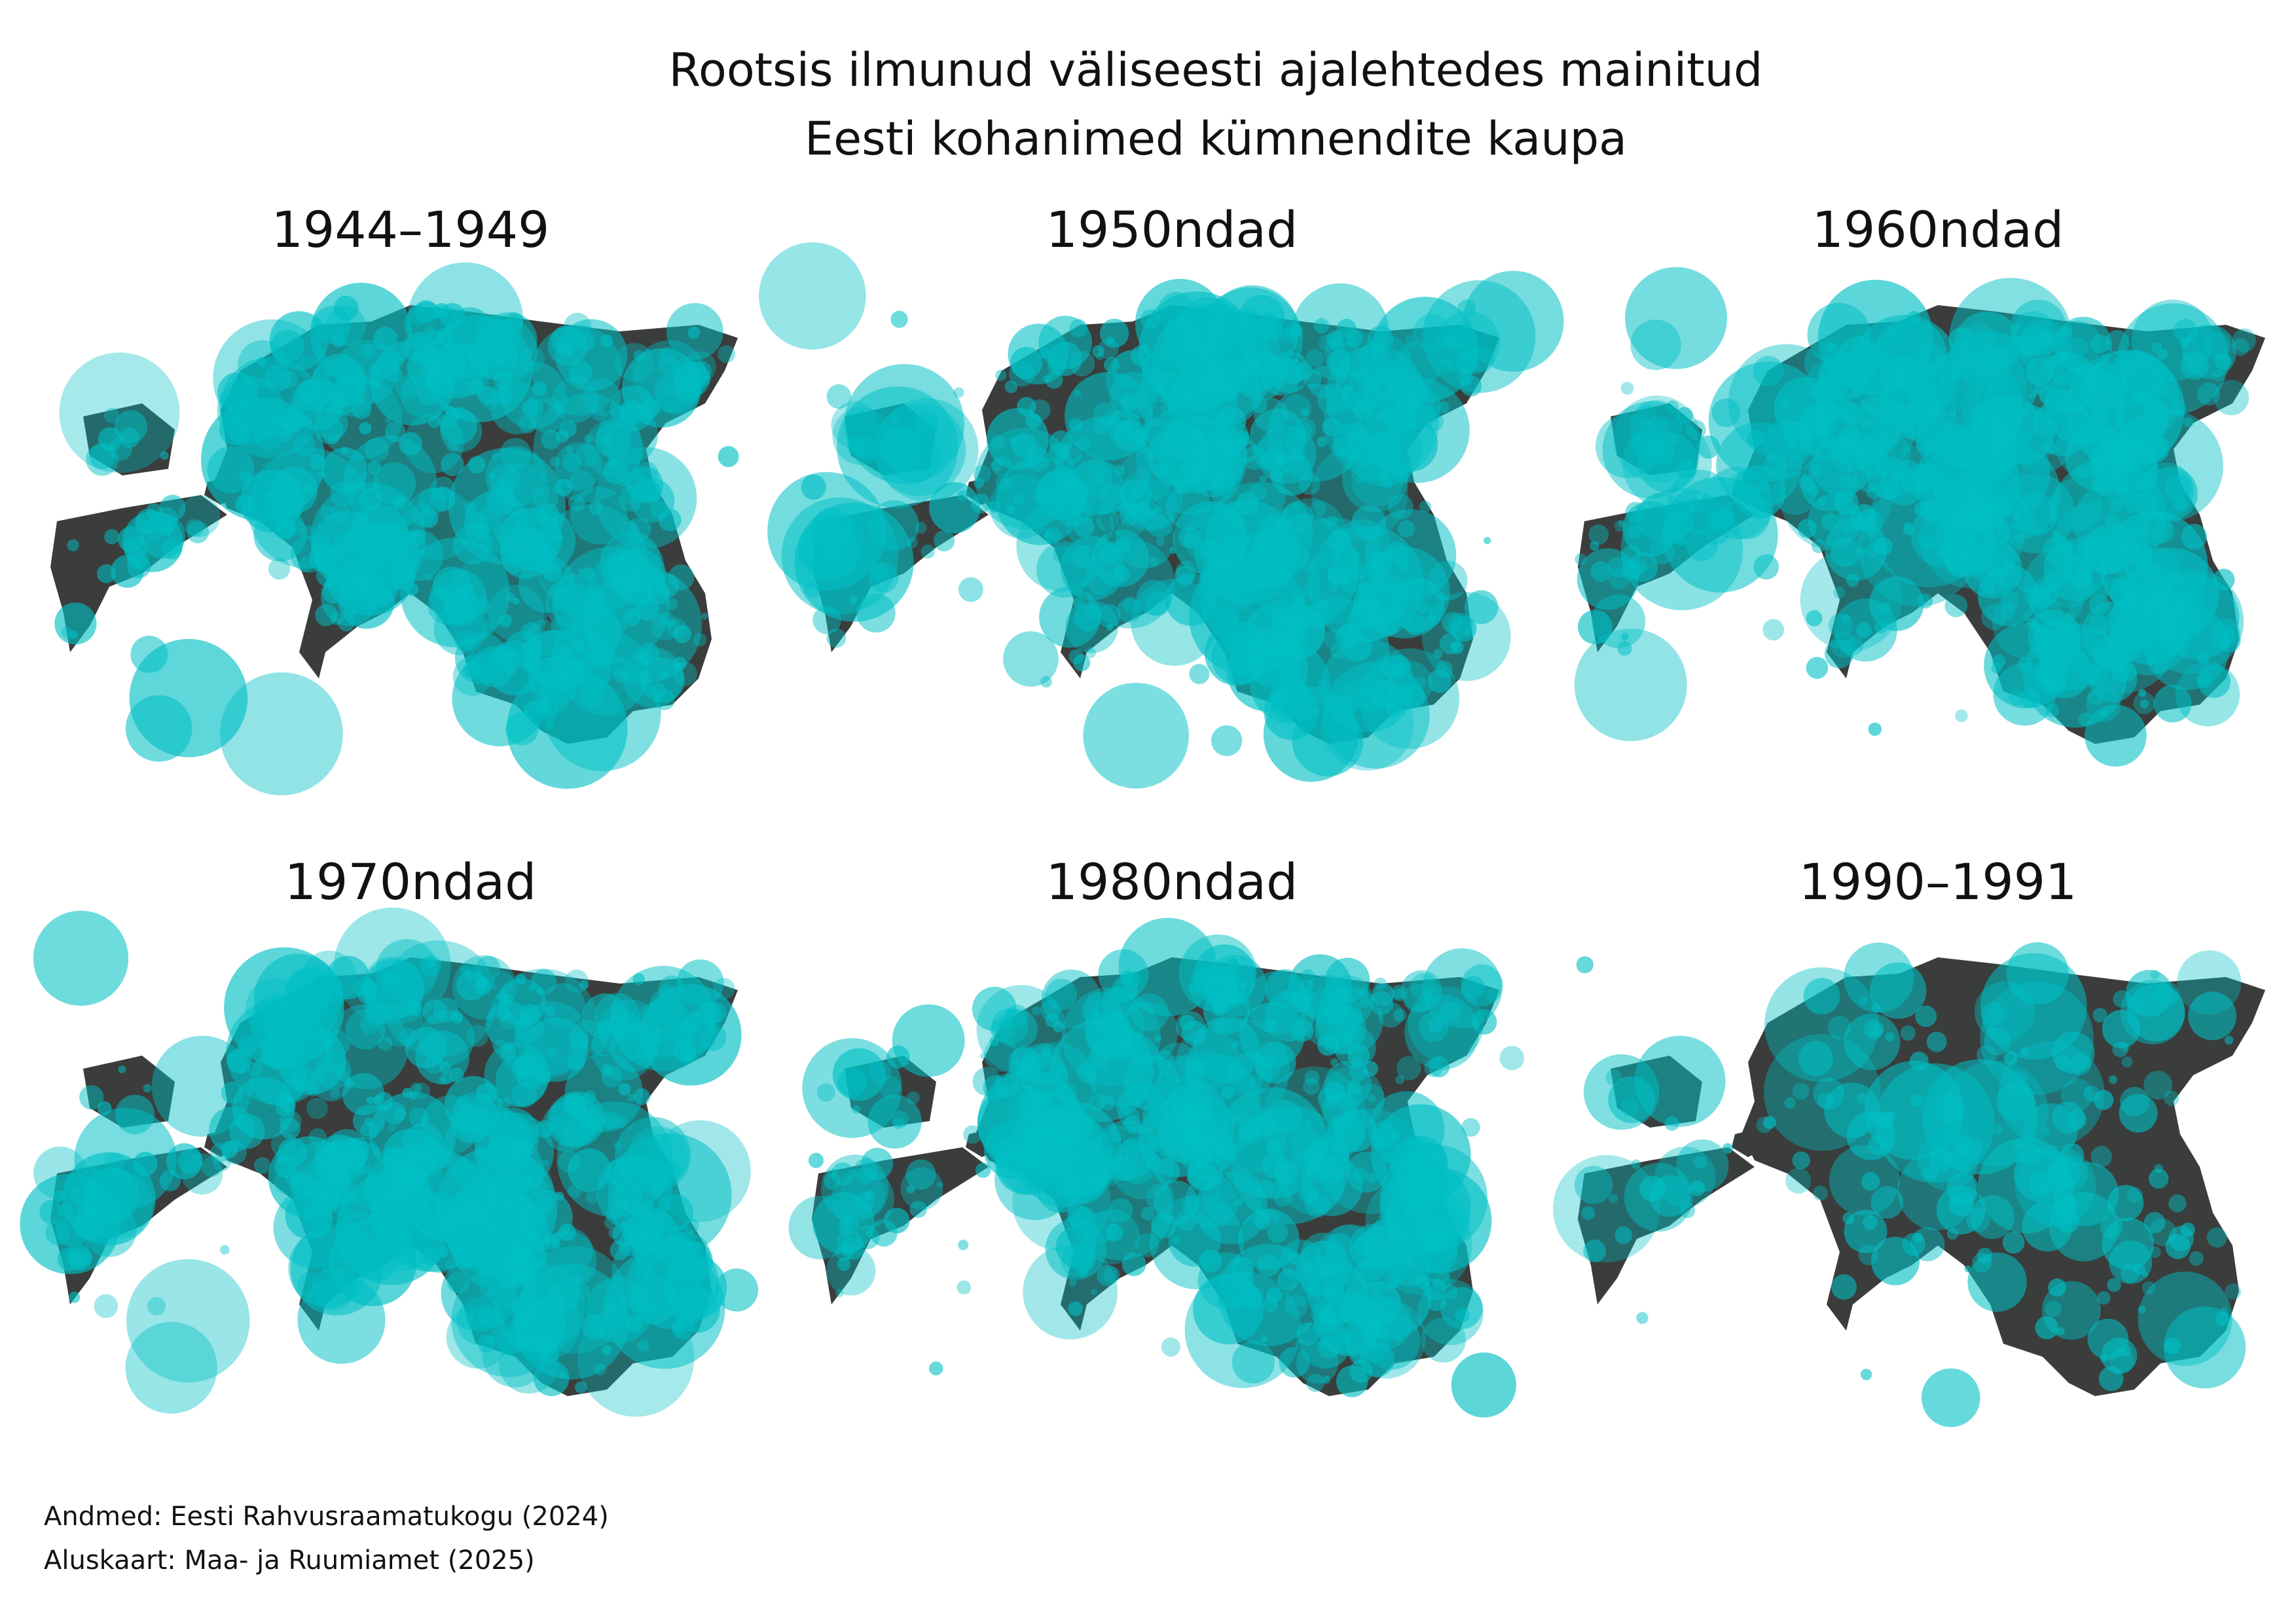 The height and width of the screenshot is (1624, 2296). What do you see at coordinates (1909, 1185) in the screenshot?
I see `map` at bounding box center [1909, 1185].